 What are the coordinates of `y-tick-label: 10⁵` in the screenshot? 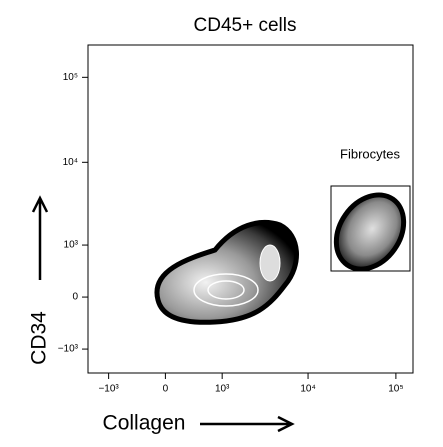 It's located at (70, 77).